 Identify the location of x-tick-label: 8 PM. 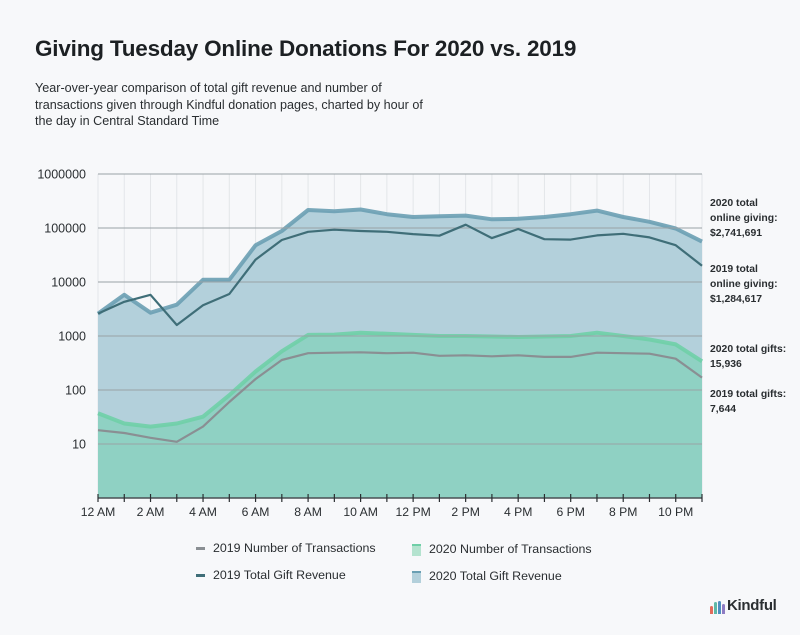
(623, 512).